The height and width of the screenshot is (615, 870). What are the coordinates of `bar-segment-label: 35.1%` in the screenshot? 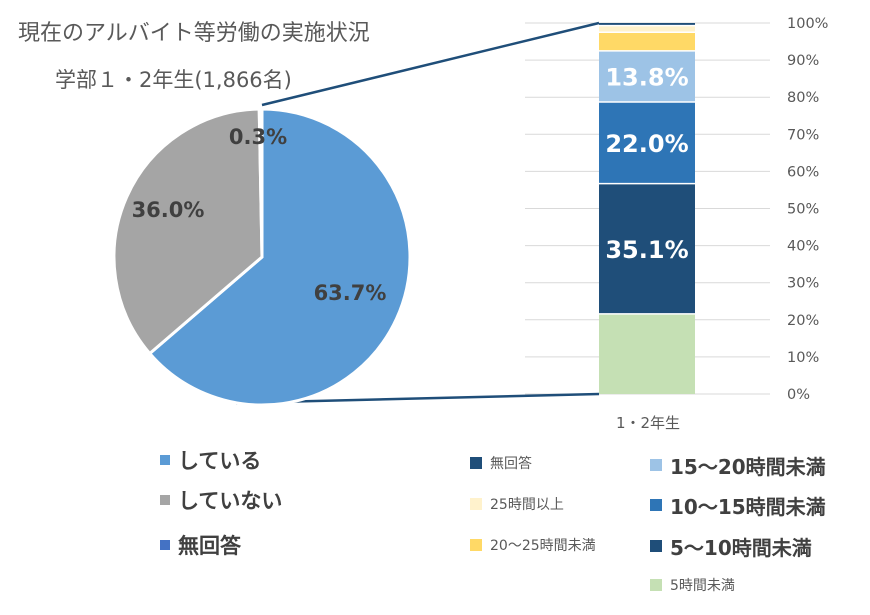 It's located at (646, 250).